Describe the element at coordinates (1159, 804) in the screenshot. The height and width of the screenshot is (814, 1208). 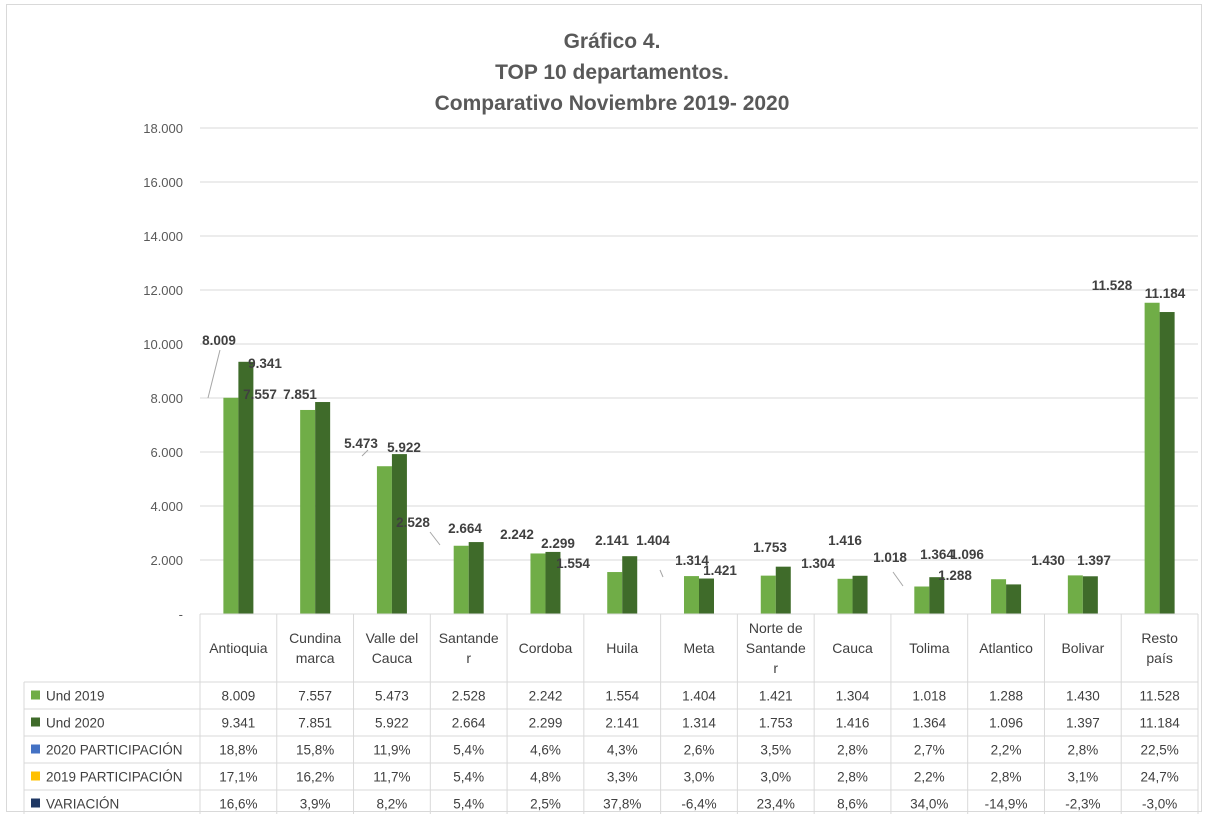
I see `table-cell: -3,0%` at that location.